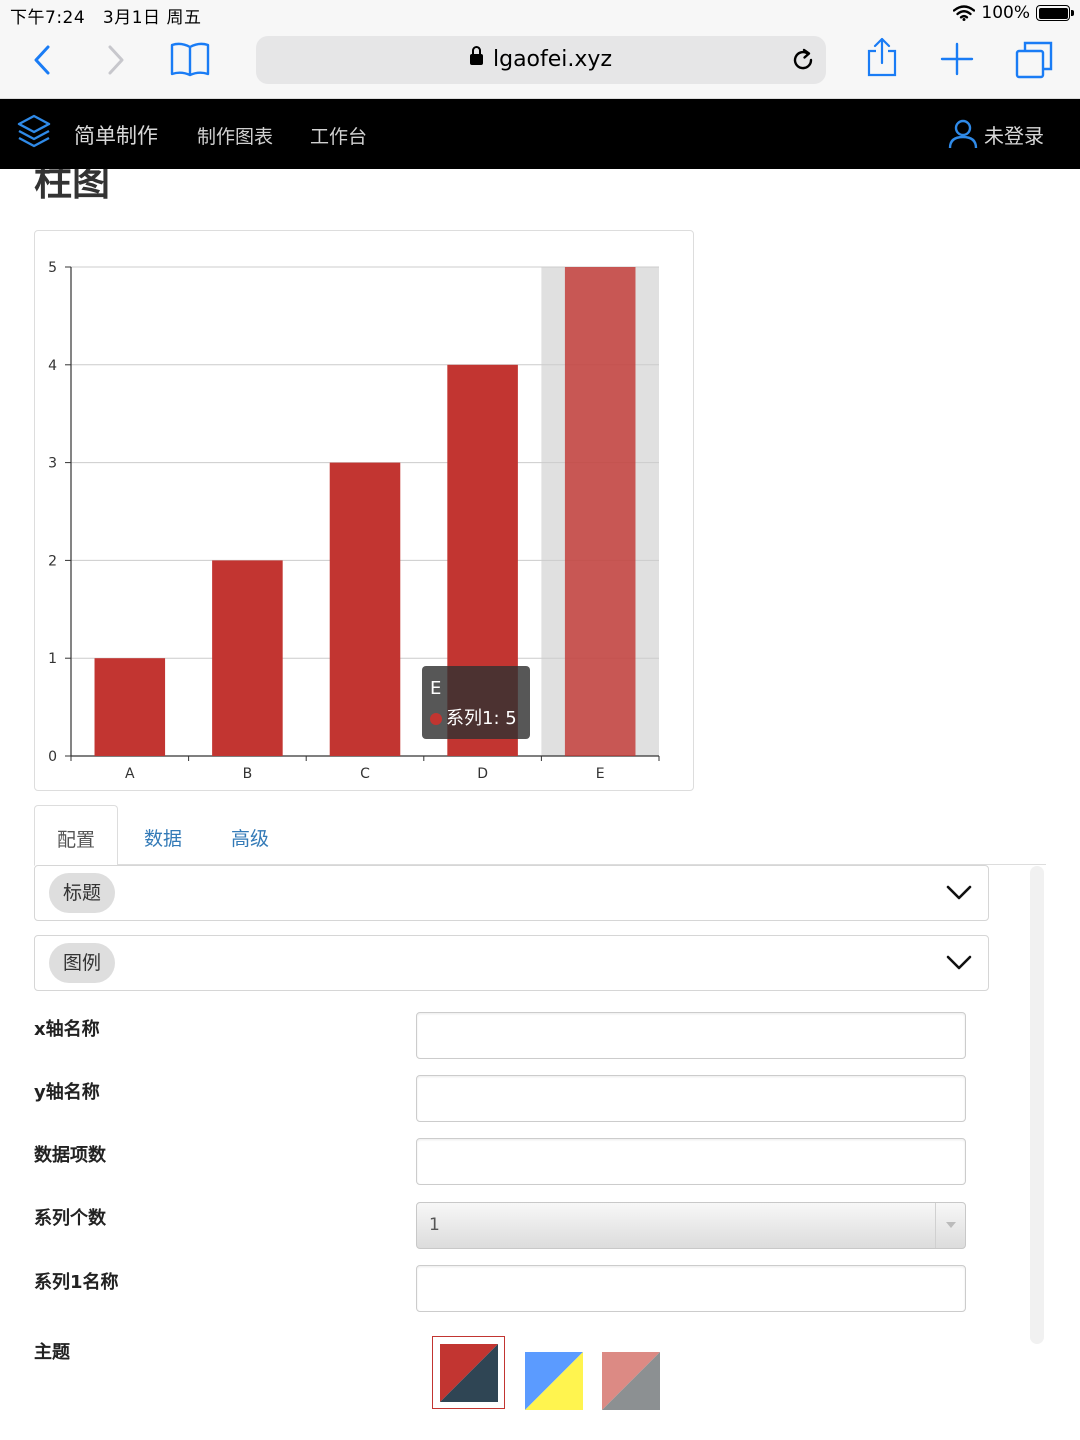 The width and height of the screenshot is (1080, 1440). I want to click on caret-down-icon, so click(951, 1225).